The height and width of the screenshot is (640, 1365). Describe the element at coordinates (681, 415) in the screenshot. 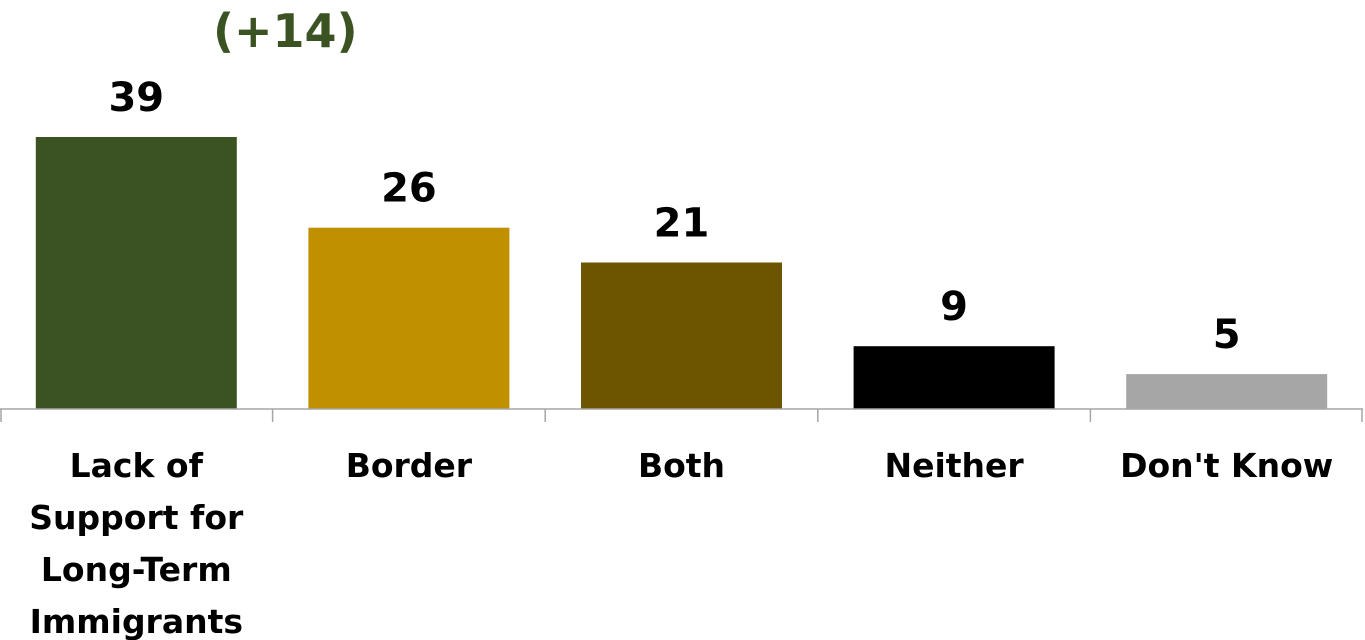

I see `x-axis` at that location.